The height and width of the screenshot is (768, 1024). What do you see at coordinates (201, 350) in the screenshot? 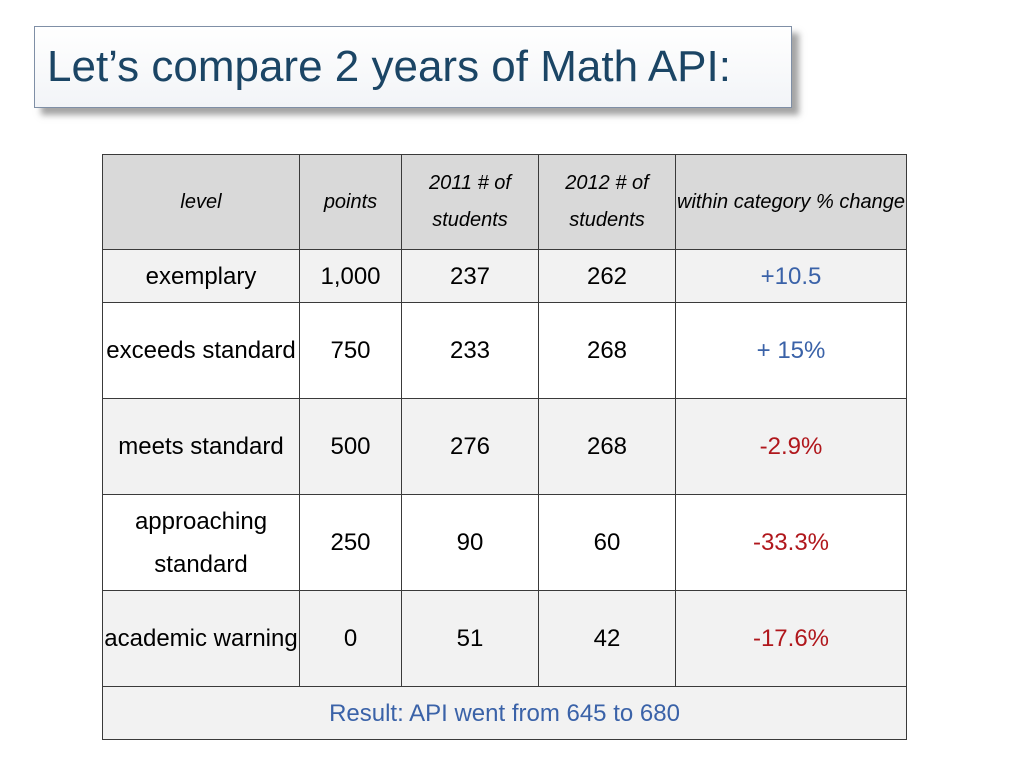
I see `cell-level: exceeds standard` at bounding box center [201, 350].